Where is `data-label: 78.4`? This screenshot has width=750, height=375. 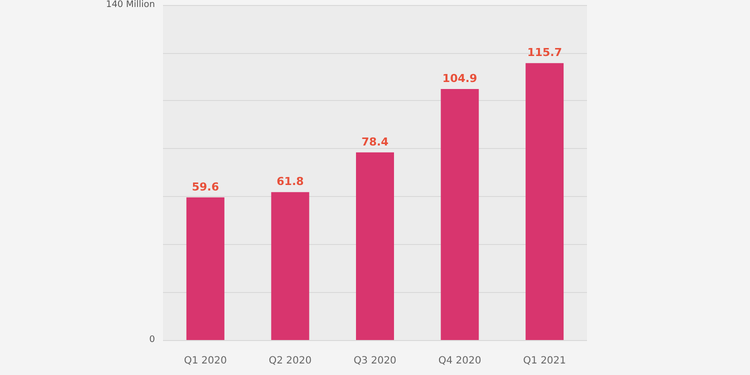
data-label: 78.4 is located at coordinates (375, 141).